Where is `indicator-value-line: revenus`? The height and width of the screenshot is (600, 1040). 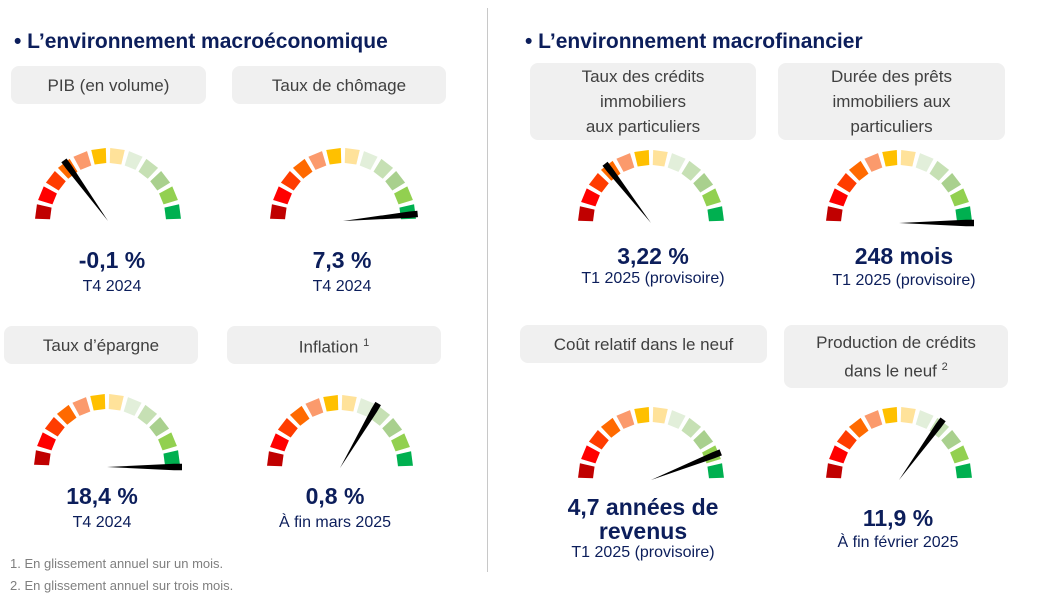 indicator-value-line: revenus is located at coordinates (643, 531).